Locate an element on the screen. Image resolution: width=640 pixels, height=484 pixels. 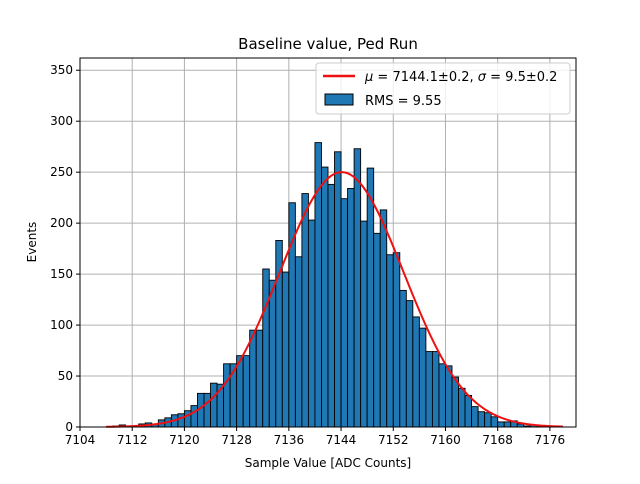
legend: μ = 7144.1±0.2, σ = 9.5±0.2 RMS = 9.55 is located at coordinates (443, 88).